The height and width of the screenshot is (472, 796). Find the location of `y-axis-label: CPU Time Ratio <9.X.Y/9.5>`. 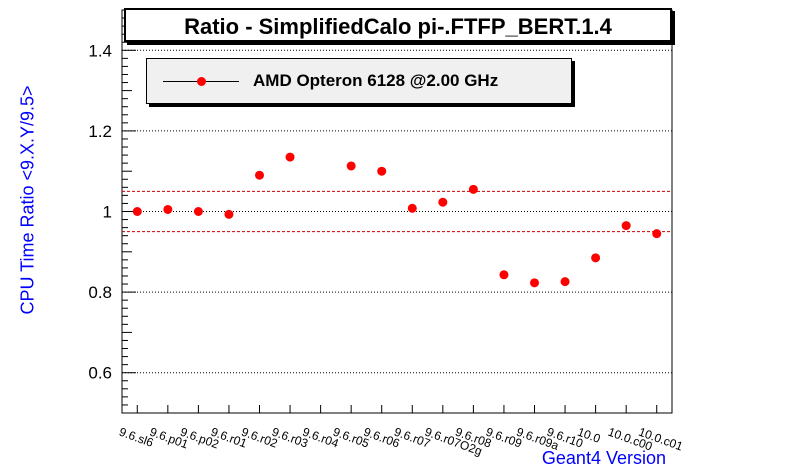

y-axis-label: CPU Time Ratio <9.X.Y/9.5> is located at coordinates (27, 200).